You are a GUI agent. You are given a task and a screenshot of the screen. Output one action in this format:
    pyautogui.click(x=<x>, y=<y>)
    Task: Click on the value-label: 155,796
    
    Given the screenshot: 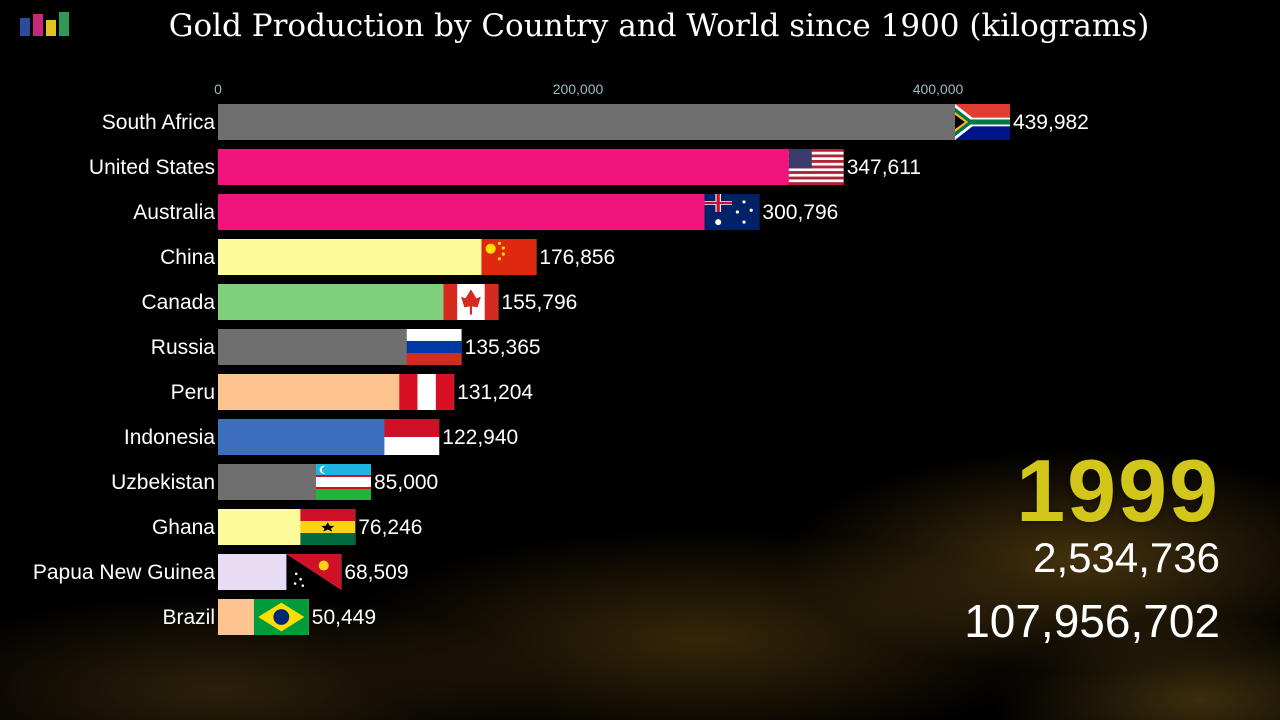 What is the action you would take?
    pyautogui.click(x=539, y=302)
    